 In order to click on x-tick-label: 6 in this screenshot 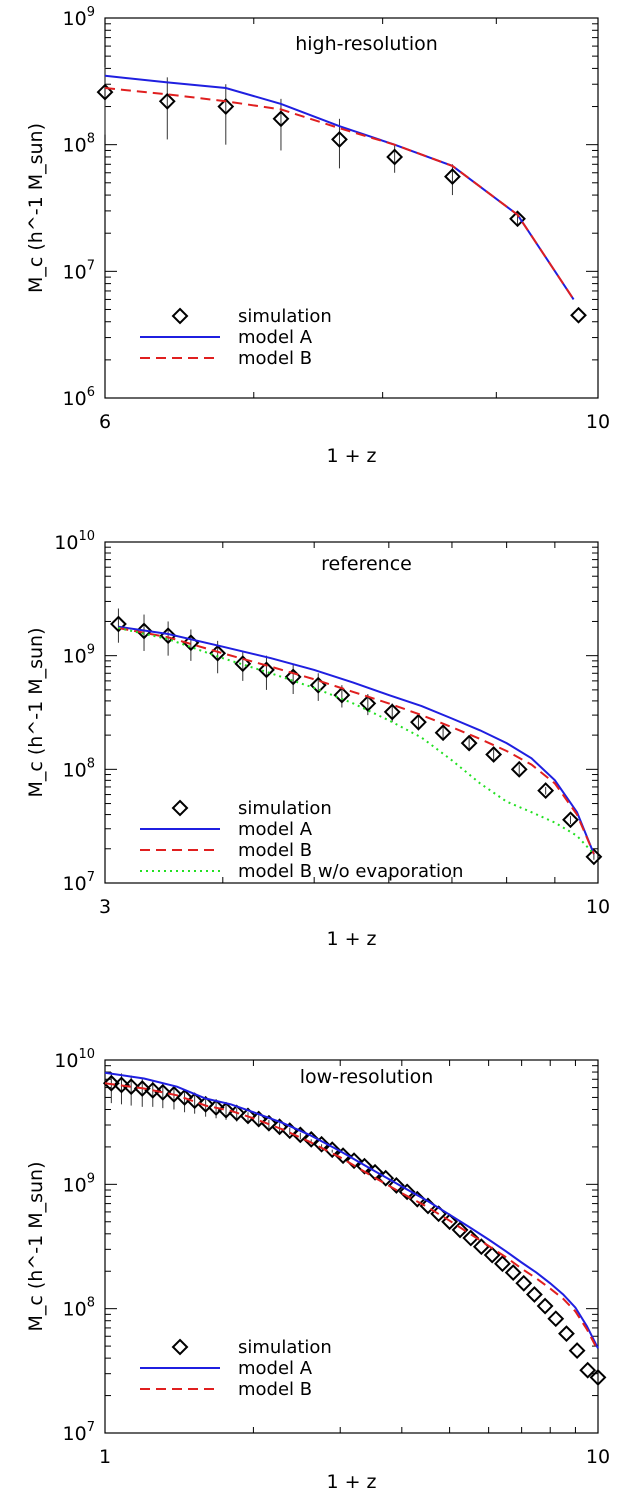, I will do `click(105, 422)`.